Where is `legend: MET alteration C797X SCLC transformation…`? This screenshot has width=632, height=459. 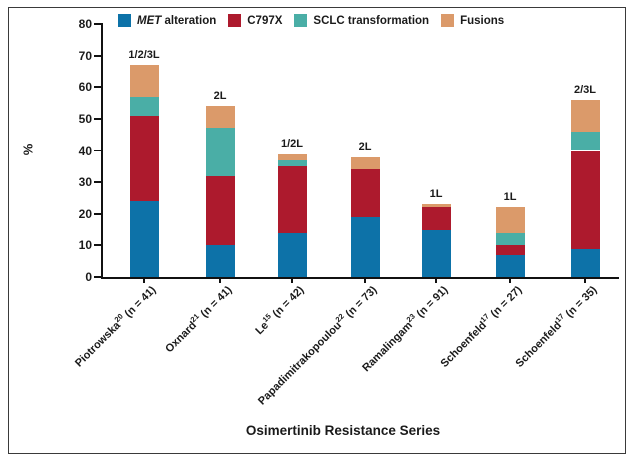 legend: MET alteration C797X SCLC transformation… is located at coordinates (311, 20).